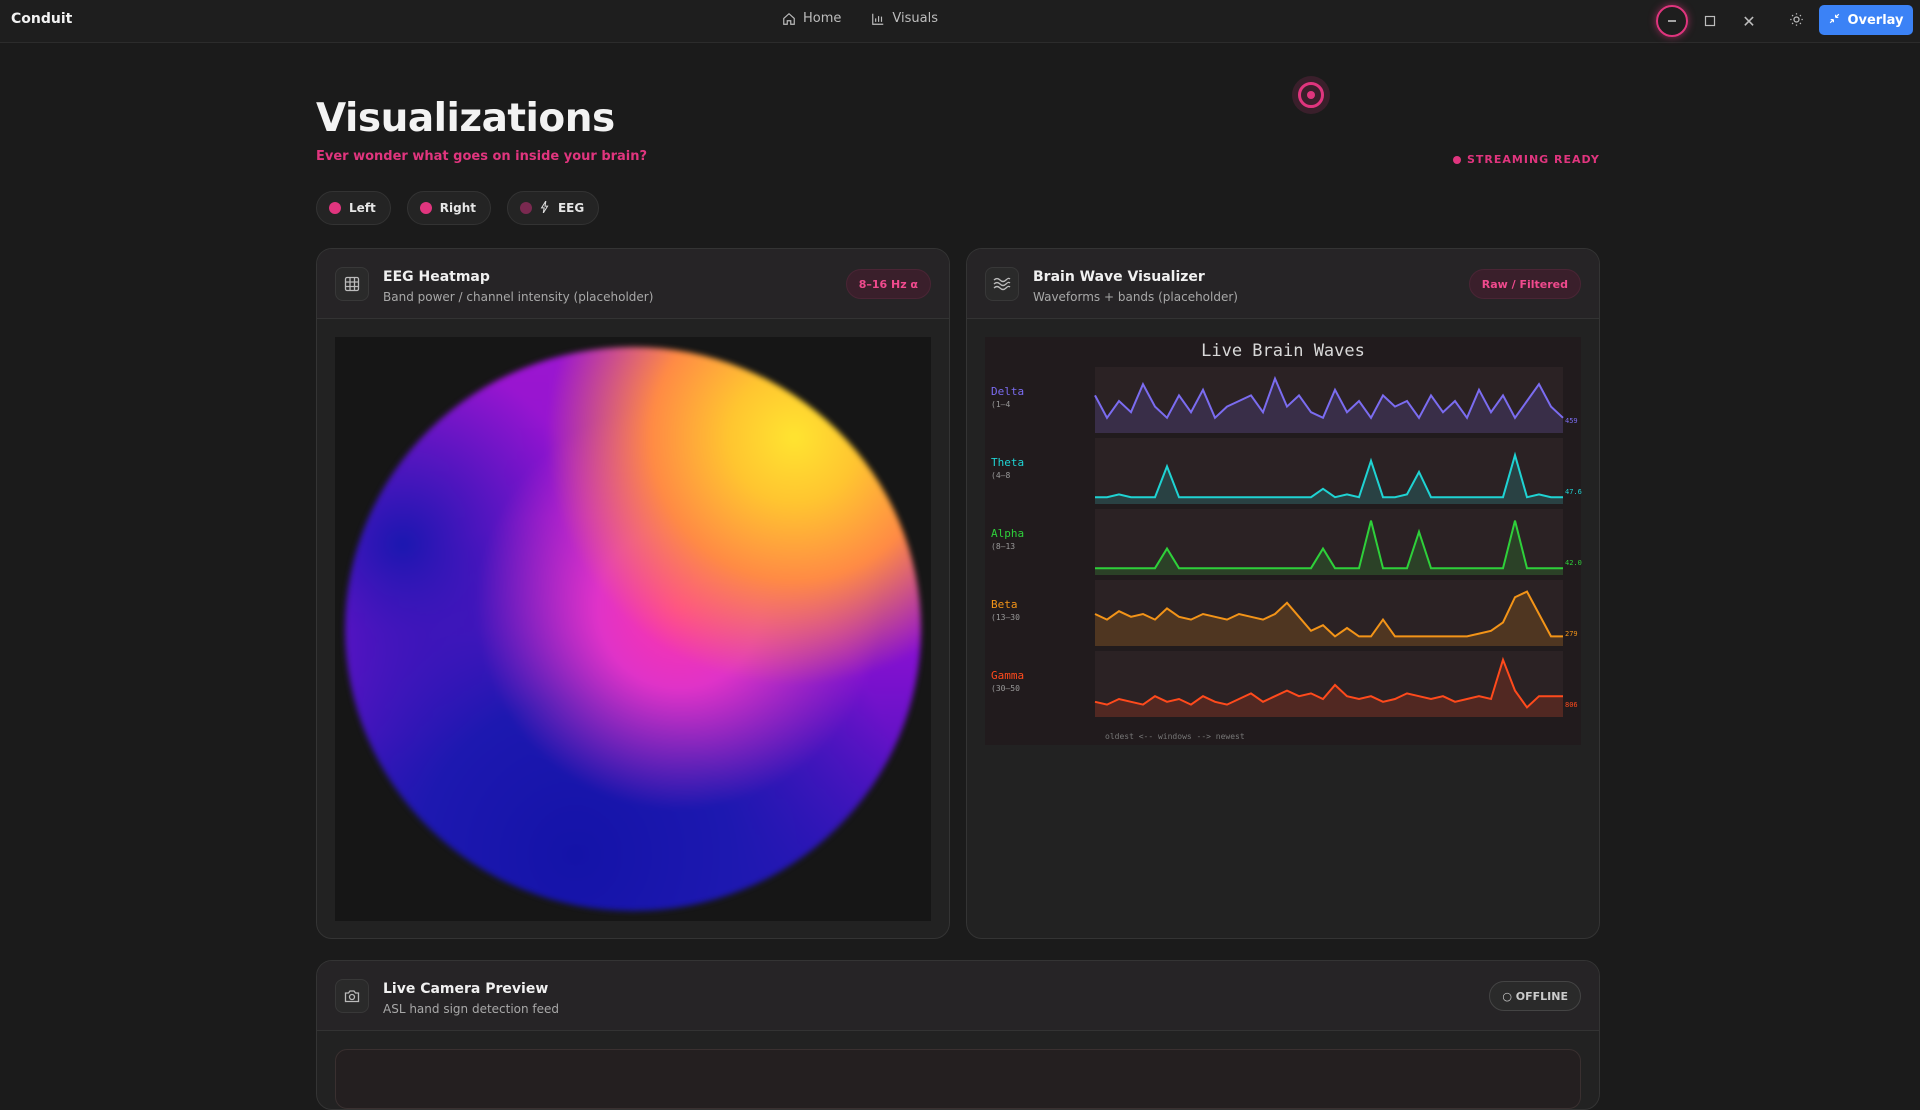  I want to click on band-label-beta: Beta, so click(1004, 604).